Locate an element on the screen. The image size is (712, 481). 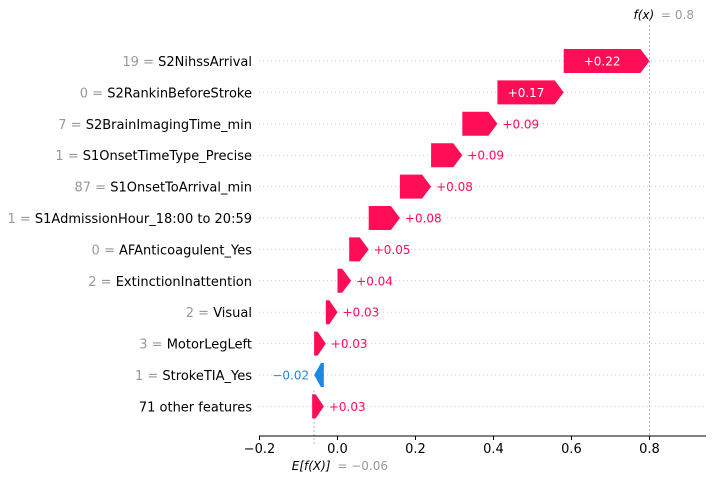
feature-label: 87 = S1OnsetToArrival_min is located at coordinates (163, 187).